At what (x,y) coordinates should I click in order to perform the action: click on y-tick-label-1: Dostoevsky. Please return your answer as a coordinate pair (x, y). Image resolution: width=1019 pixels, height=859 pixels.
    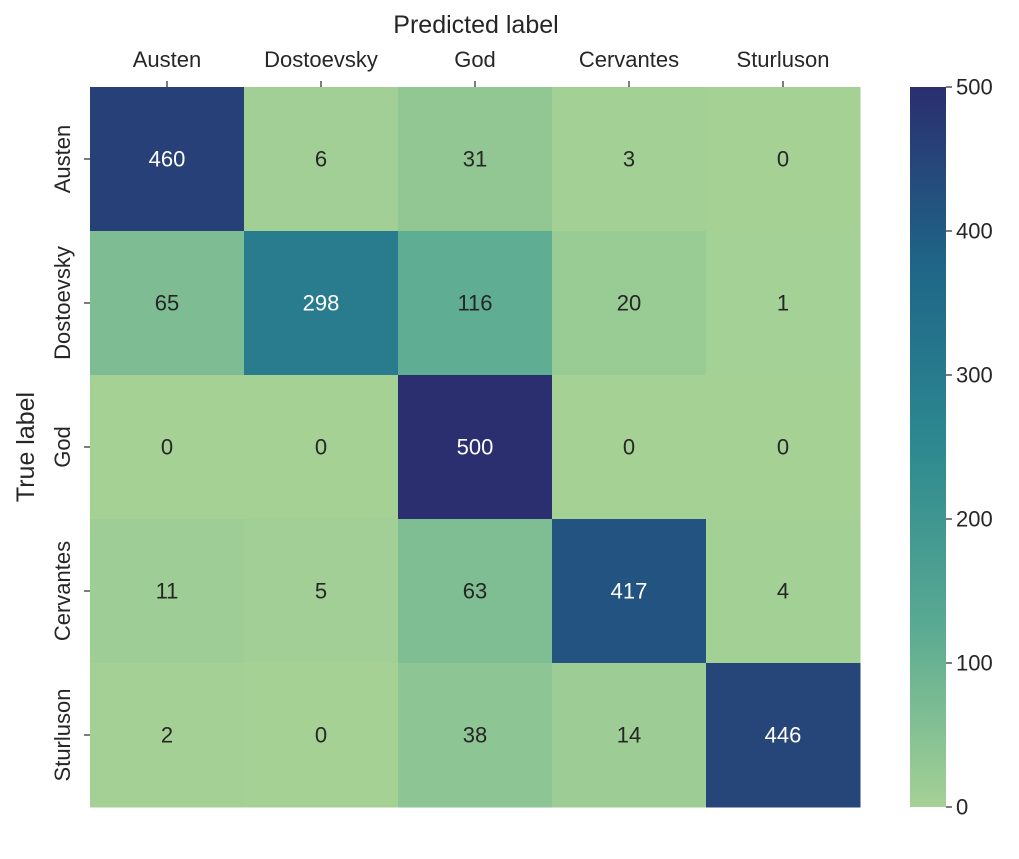
    Looking at the image, I should click on (62, 303).